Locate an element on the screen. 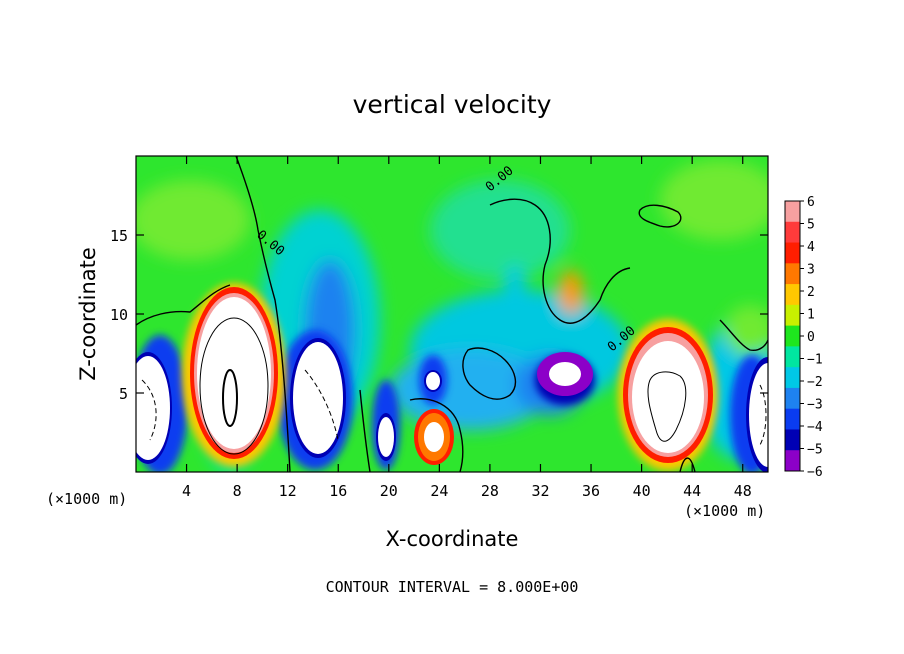  x-tick-label: 28 is located at coordinates (490, 491).